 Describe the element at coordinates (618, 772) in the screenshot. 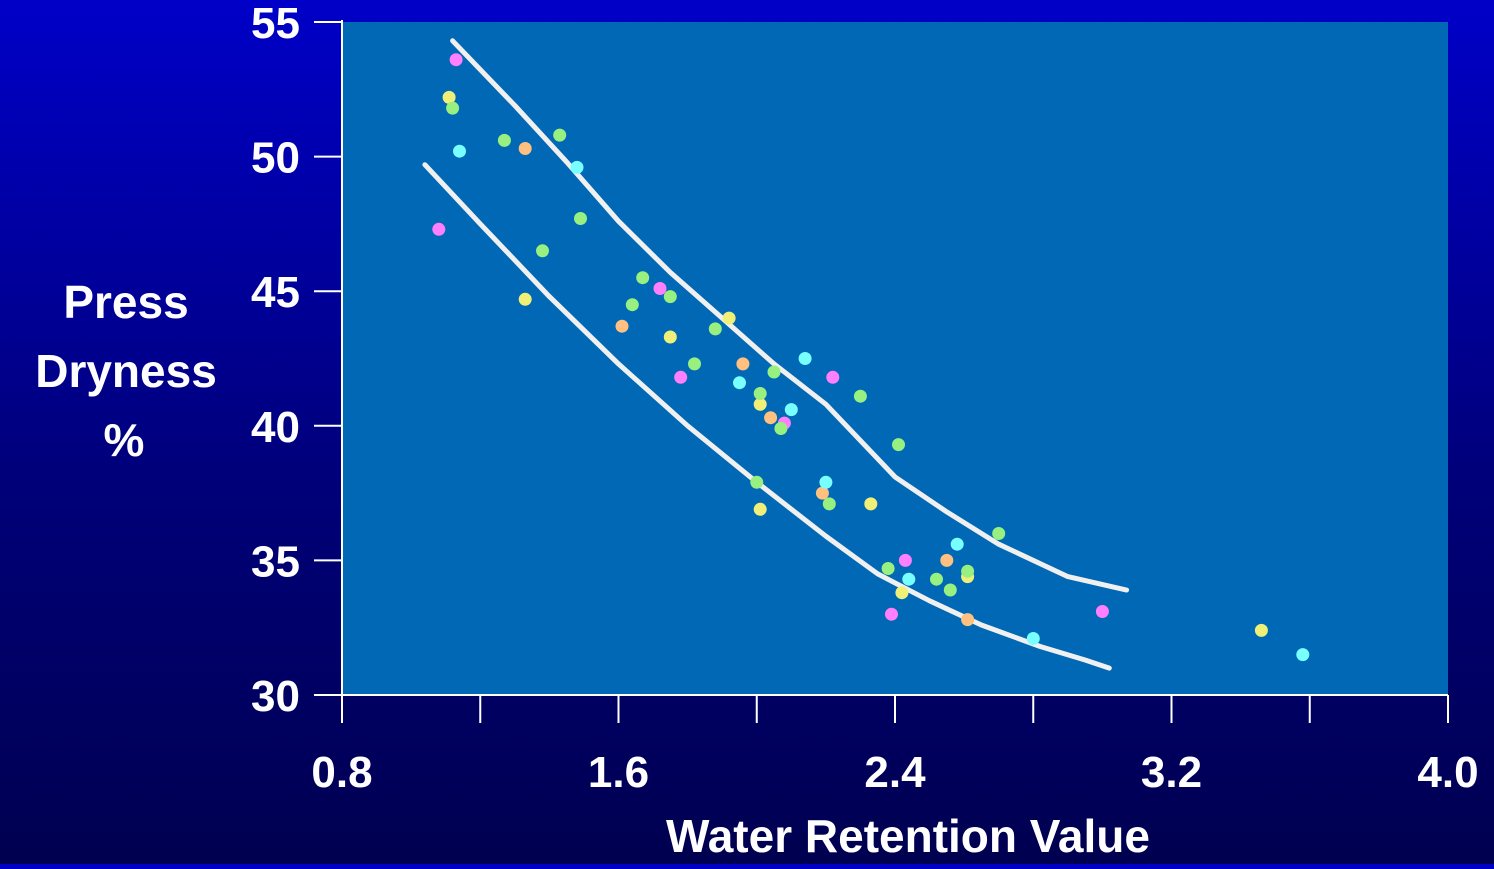

I see `x-tick-label: 1.6` at that location.